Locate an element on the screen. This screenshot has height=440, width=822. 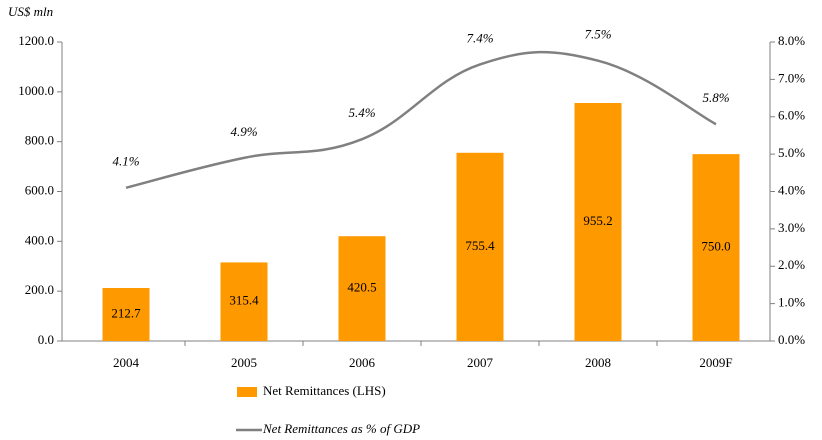
bar-value-label: 212.7 is located at coordinates (126, 312).